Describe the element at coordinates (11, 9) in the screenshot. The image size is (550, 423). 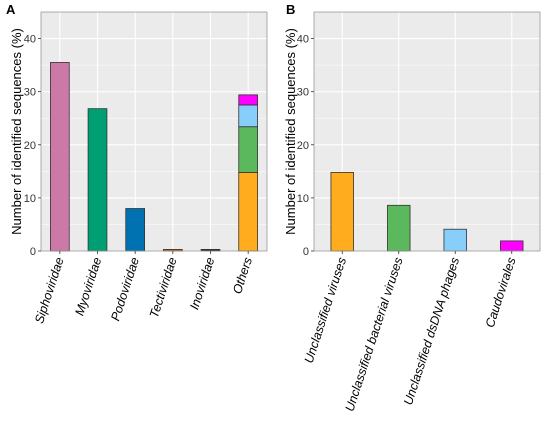
I see `panel-letter: A` at that location.